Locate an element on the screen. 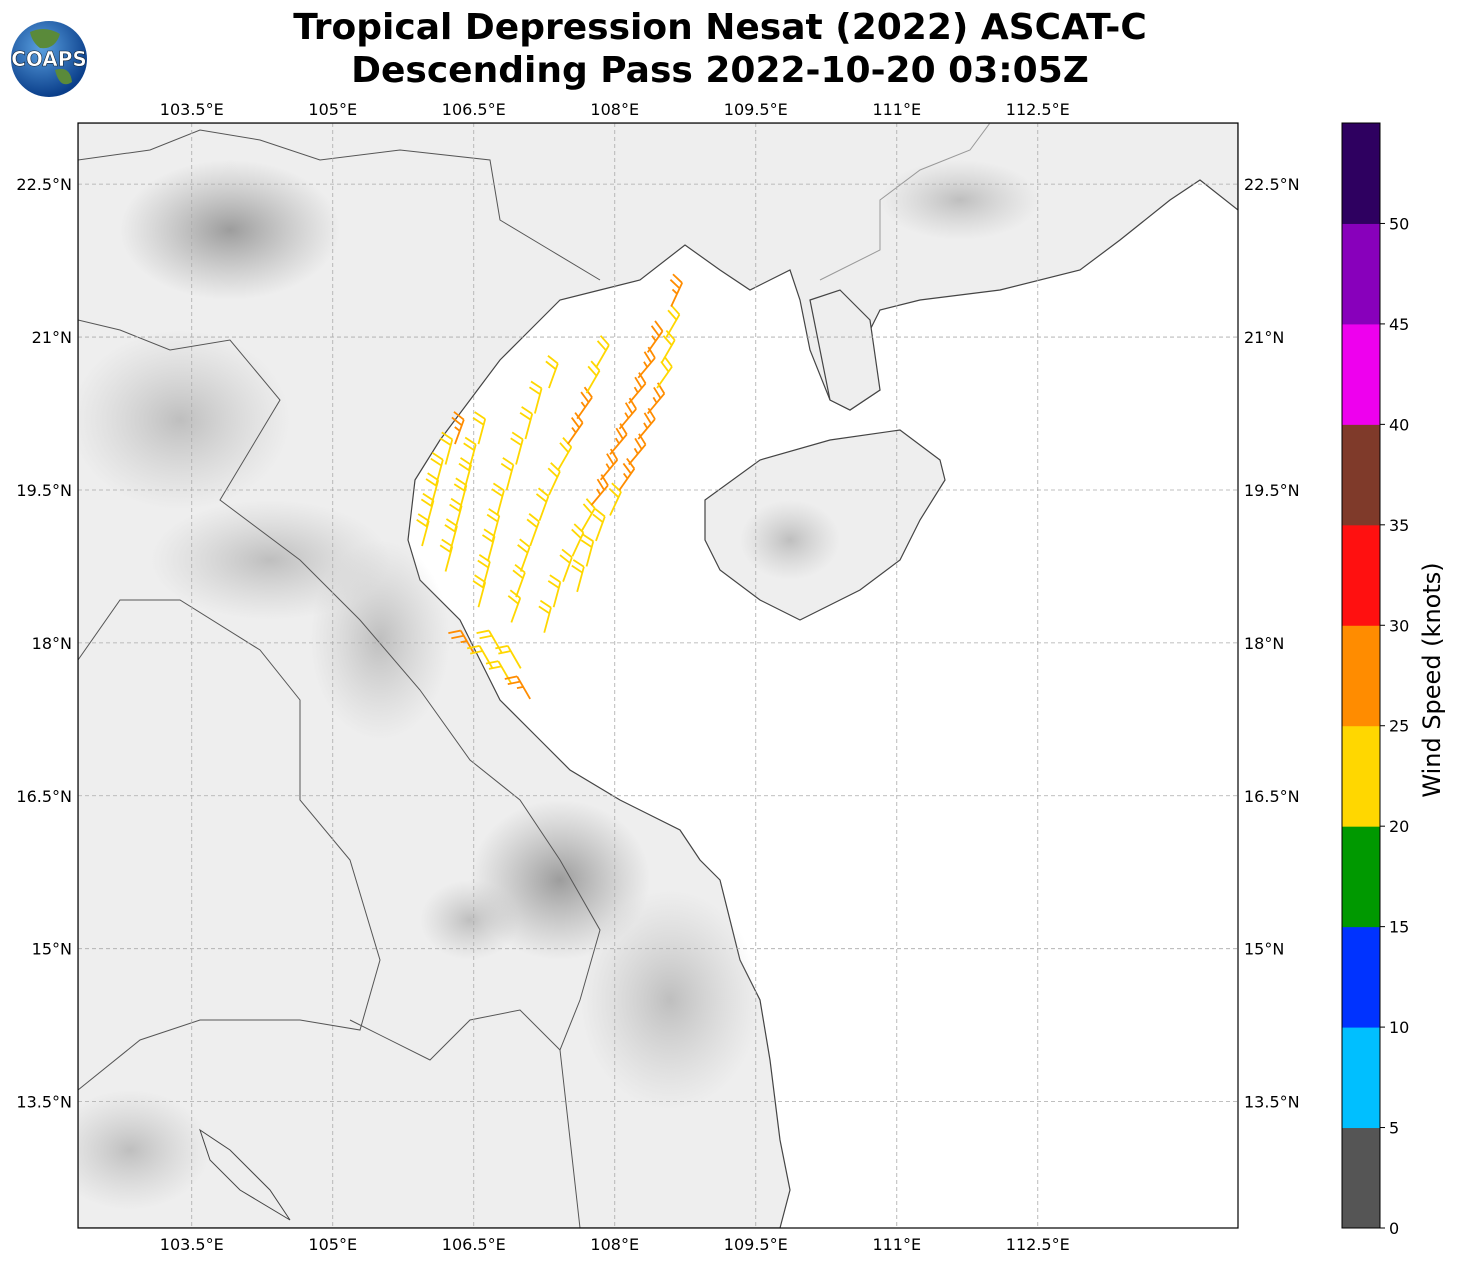 The width and height of the screenshot is (1479, 1264). lon-tick-label-top: 108°E is located at coordinates (614, 109).